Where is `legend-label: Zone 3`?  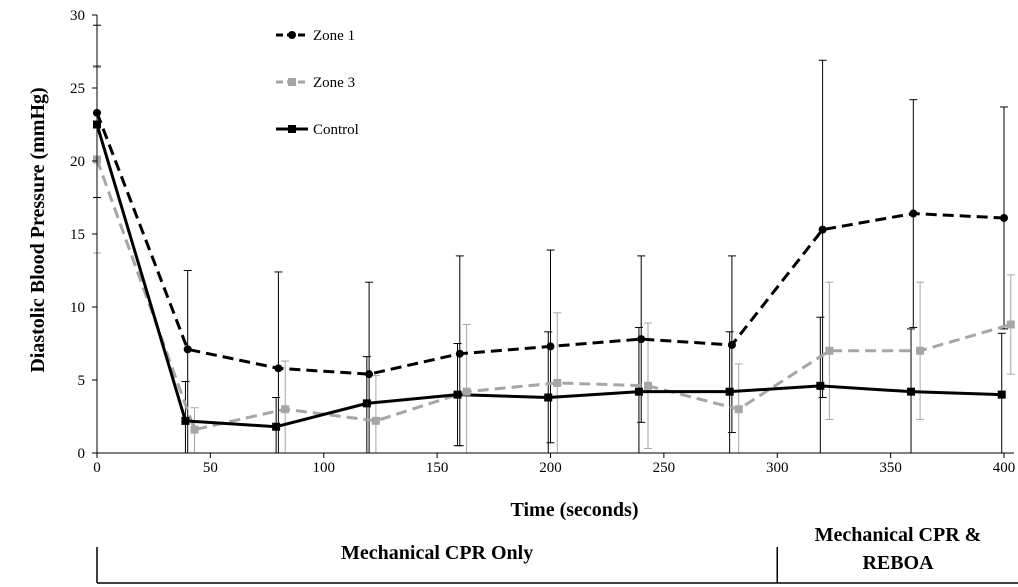
legend-label: Zone 3 is located at coordinates (334, 83).